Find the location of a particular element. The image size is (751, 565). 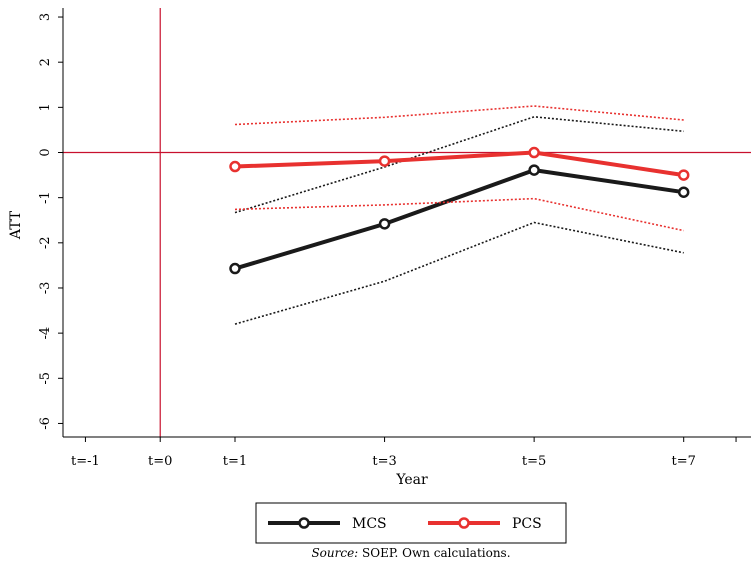

y-tick-label-3: -3 is located at coordinates (45, 288).